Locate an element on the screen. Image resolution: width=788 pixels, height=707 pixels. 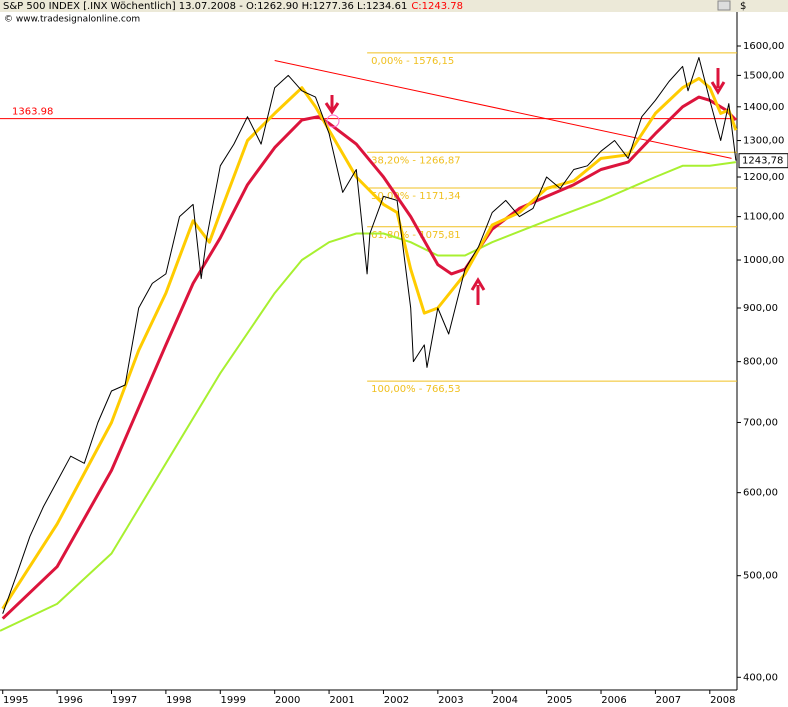
last-price-label: 1243,78 is located at coordinates (762, 161).